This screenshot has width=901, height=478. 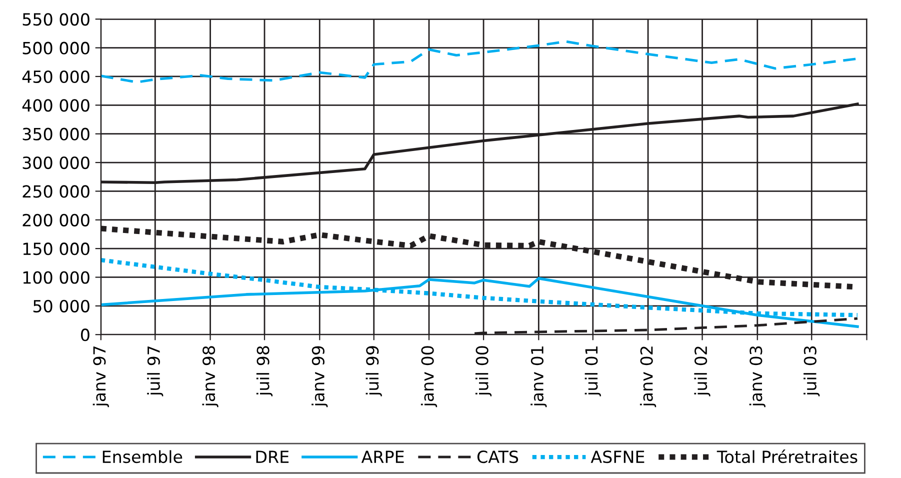 I want to click on y-tick-label: 400 000, so click(x=56, y=105).